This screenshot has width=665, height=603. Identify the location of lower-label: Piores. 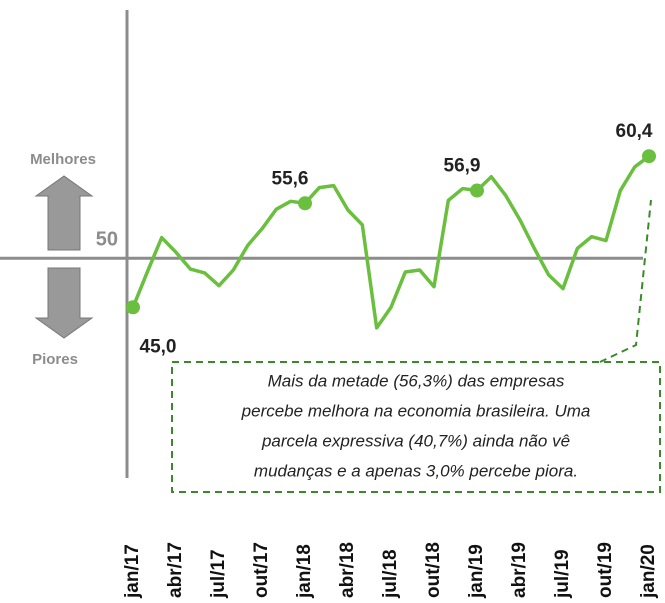
(55, 359).